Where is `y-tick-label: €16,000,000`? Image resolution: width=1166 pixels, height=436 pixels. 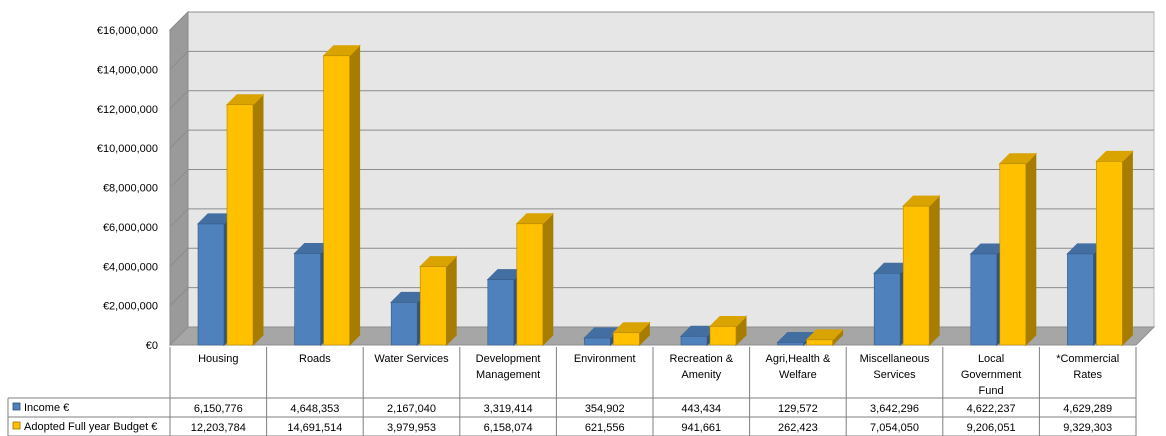
y-tick-label: €16,000,000 is located at coordinates (127, 31).